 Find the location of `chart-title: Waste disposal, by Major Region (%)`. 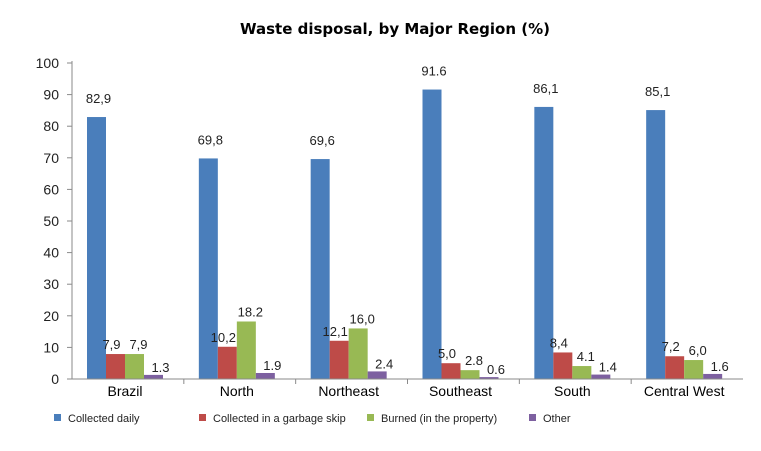

chart-title: Waste disposal, by Major Region (%) is located at coordinates (395, 29).